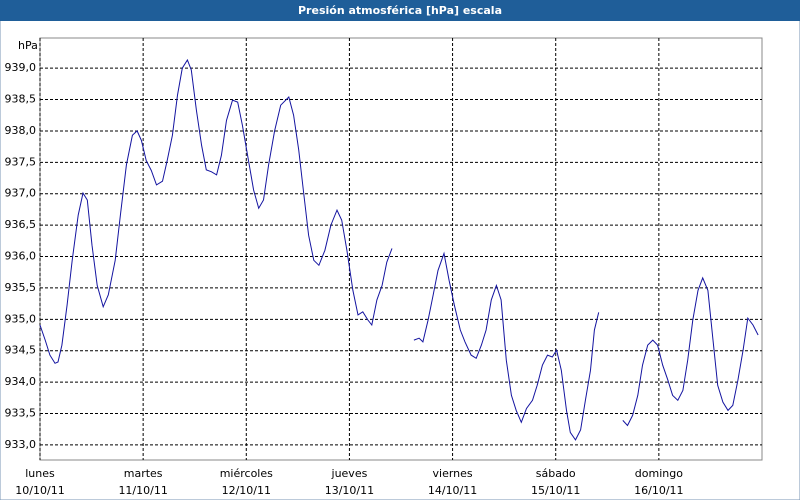  Describe the element at coordinates (21, 130) in the screenshot. I see `y-tick-label: 938,0` at that location.